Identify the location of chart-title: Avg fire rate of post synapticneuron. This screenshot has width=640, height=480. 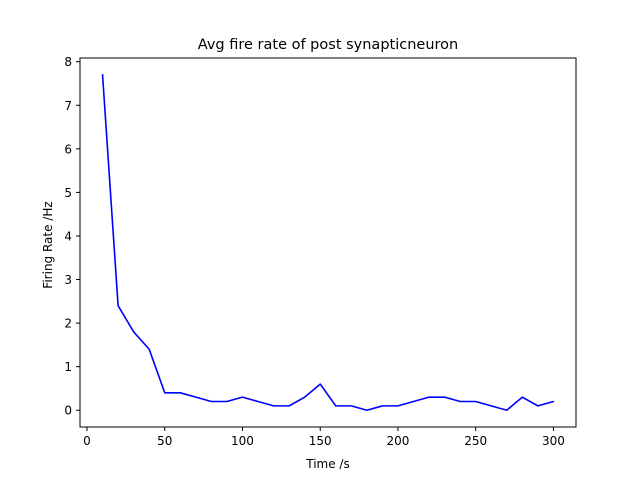
(328, 45).